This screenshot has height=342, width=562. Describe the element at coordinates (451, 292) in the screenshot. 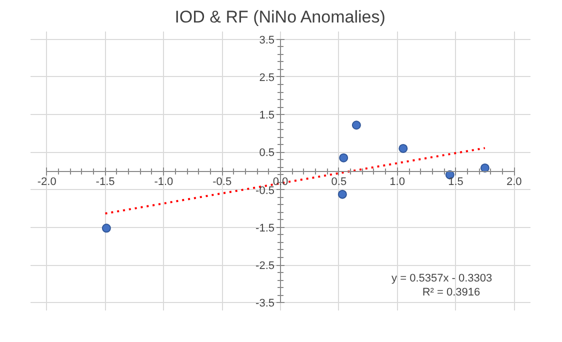

I see `annotation: R² = 0.3916` at that location.